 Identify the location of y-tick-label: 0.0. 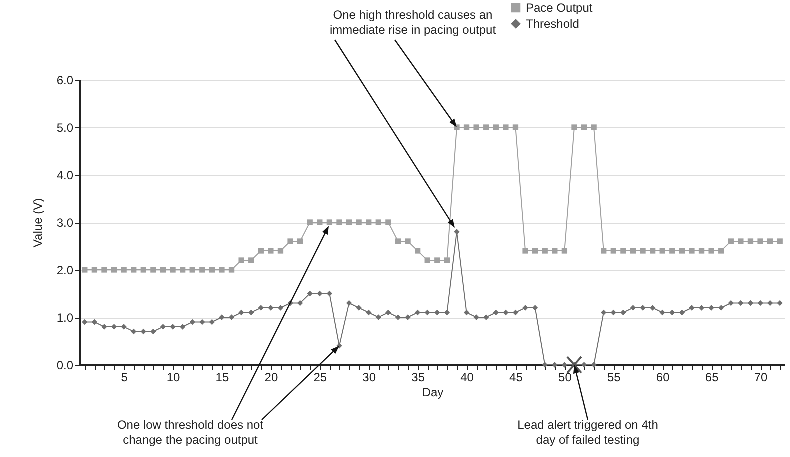
(65, 365).